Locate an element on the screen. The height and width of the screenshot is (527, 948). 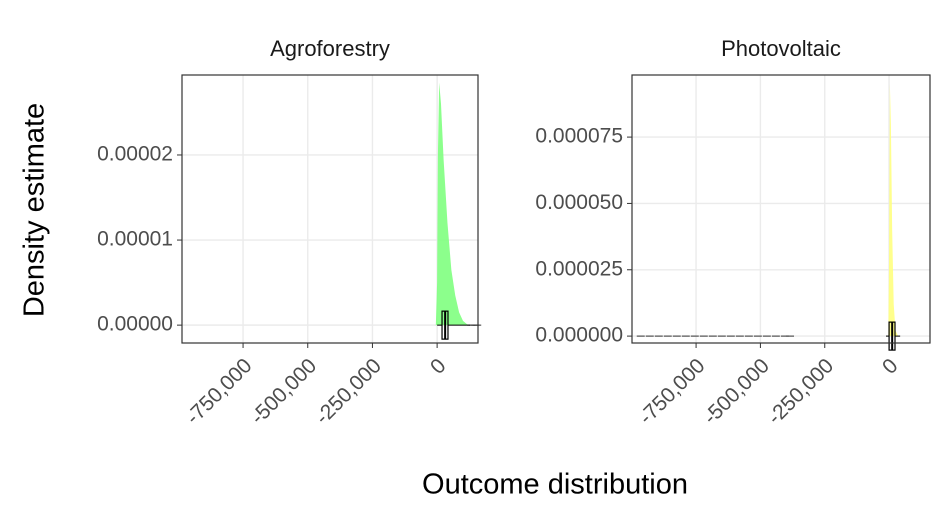
y-tick-label: 0.000050 is located at coordinates (579, 202).